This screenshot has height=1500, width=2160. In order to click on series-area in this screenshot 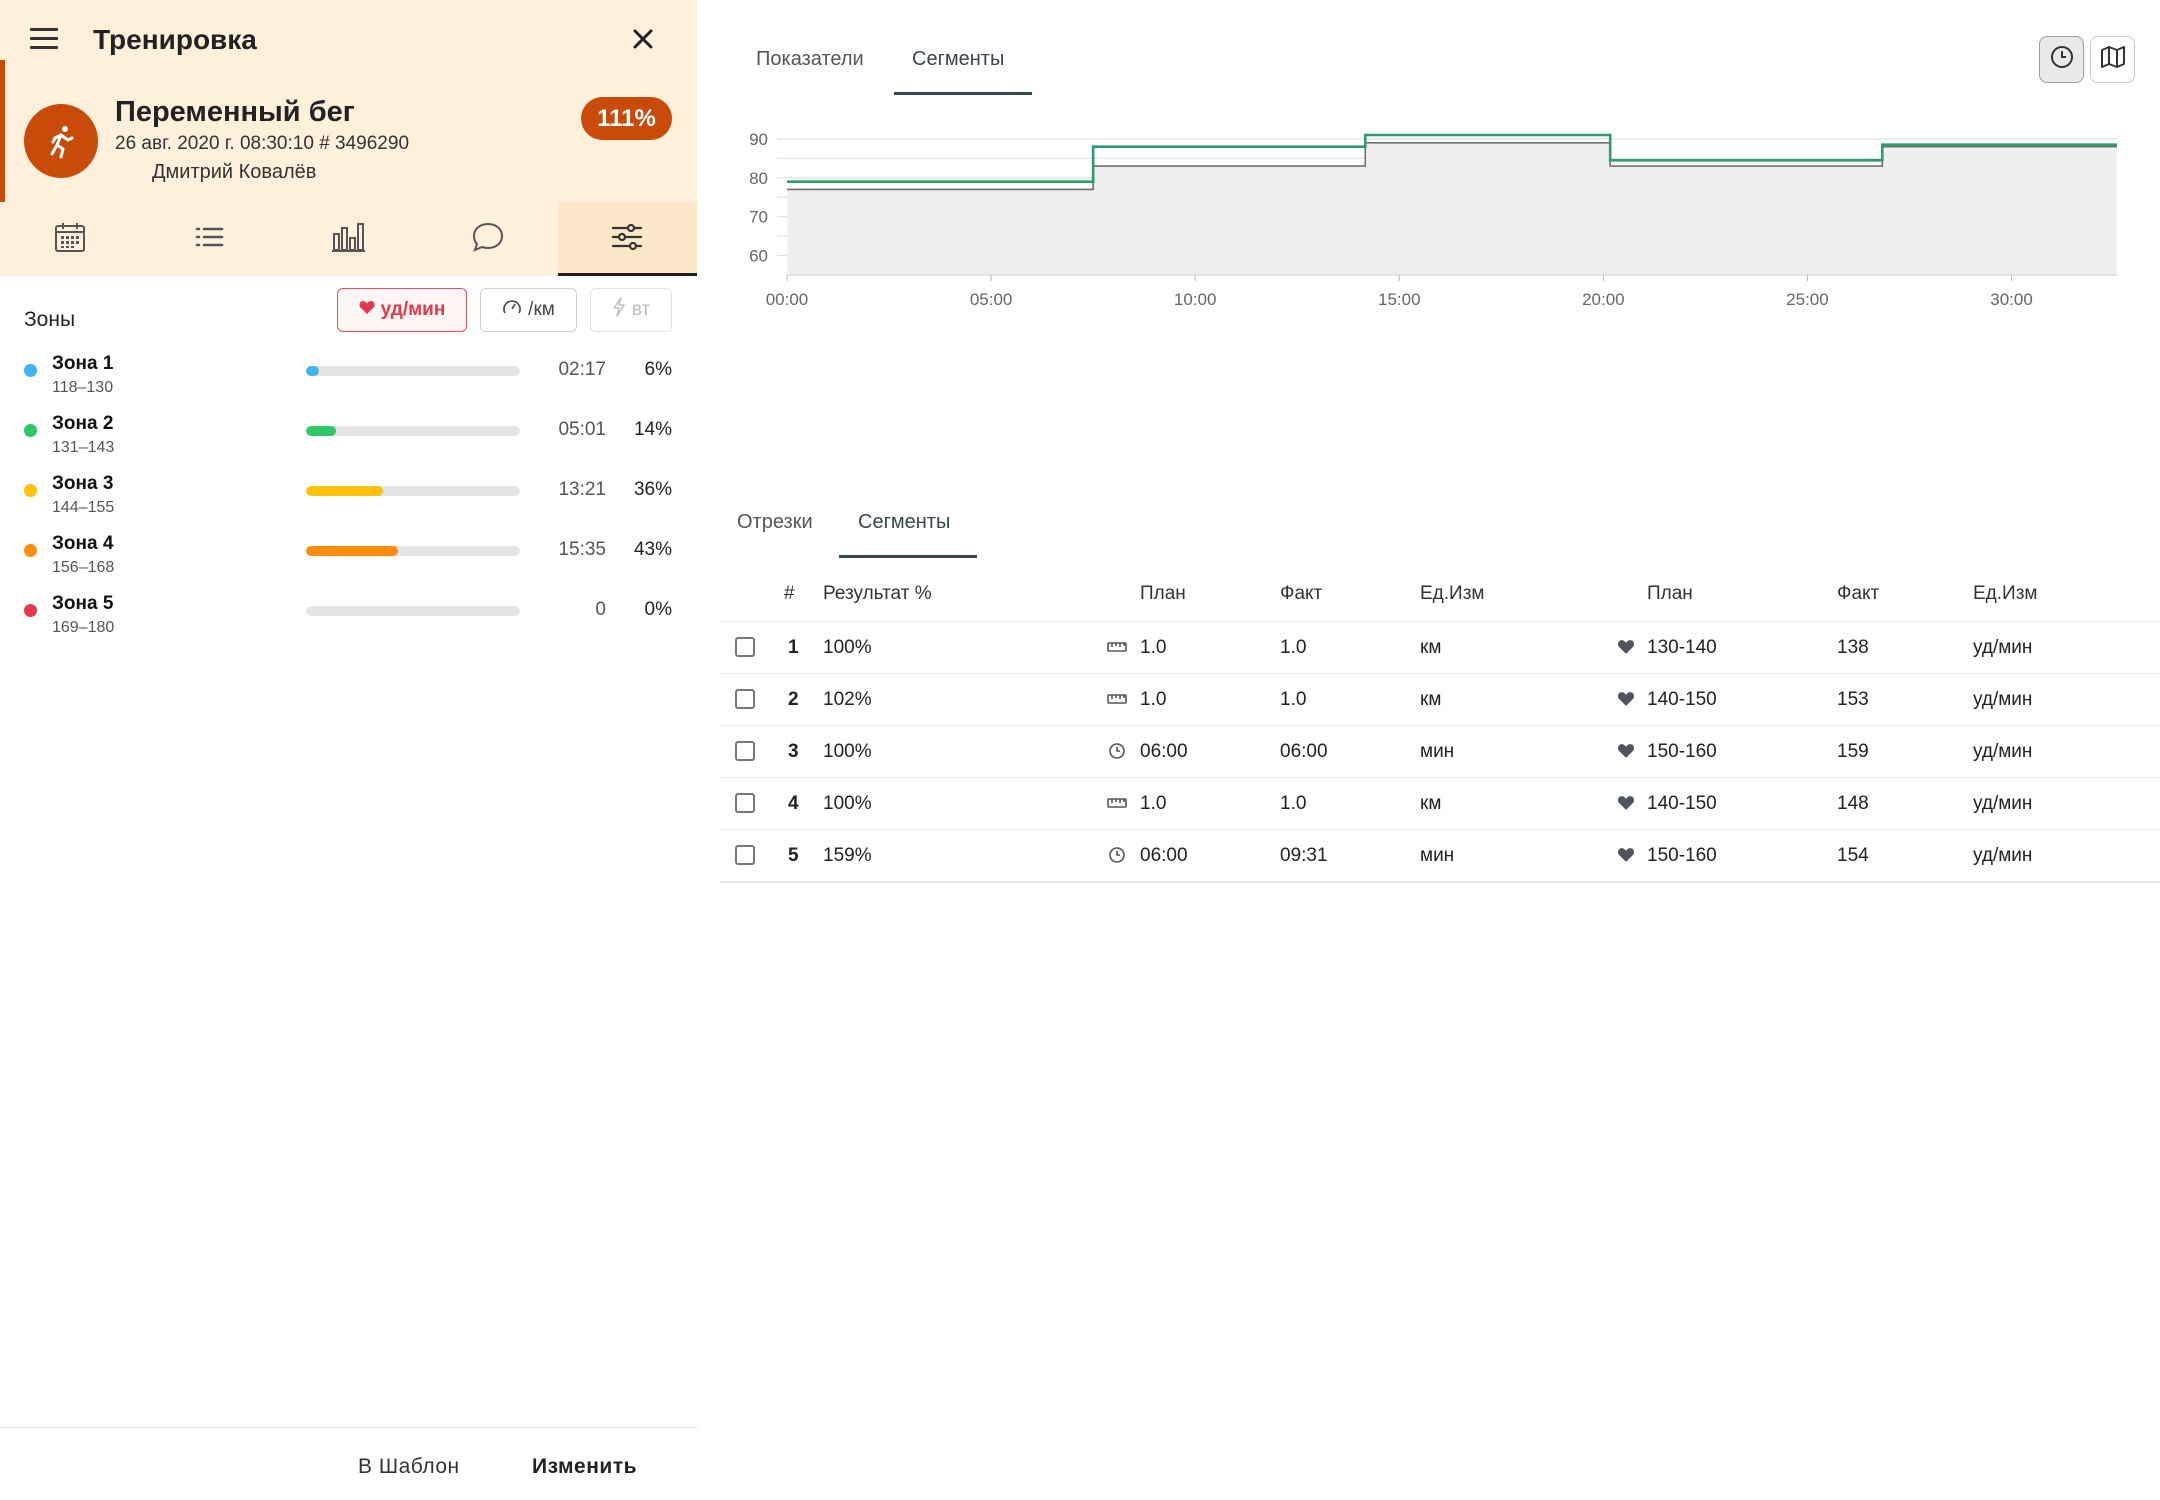, I will do `click(1452, 208)`.